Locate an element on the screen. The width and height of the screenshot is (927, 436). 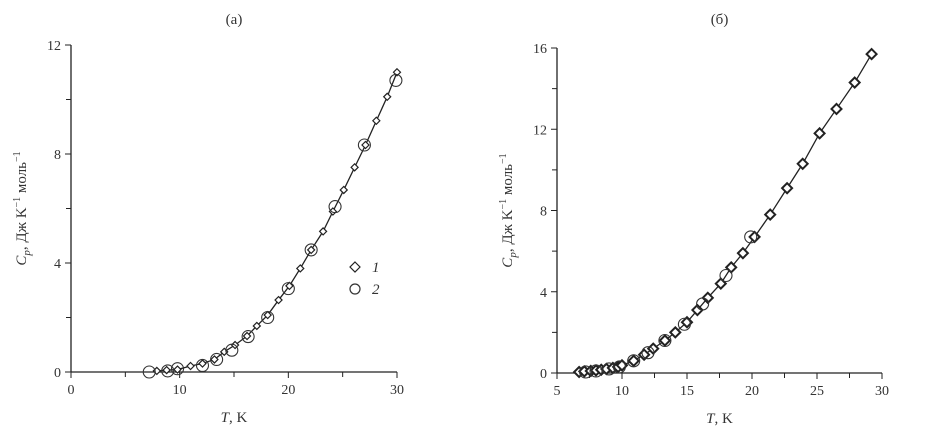
x-tick-label: 0 is located at coordinates (71, 390).